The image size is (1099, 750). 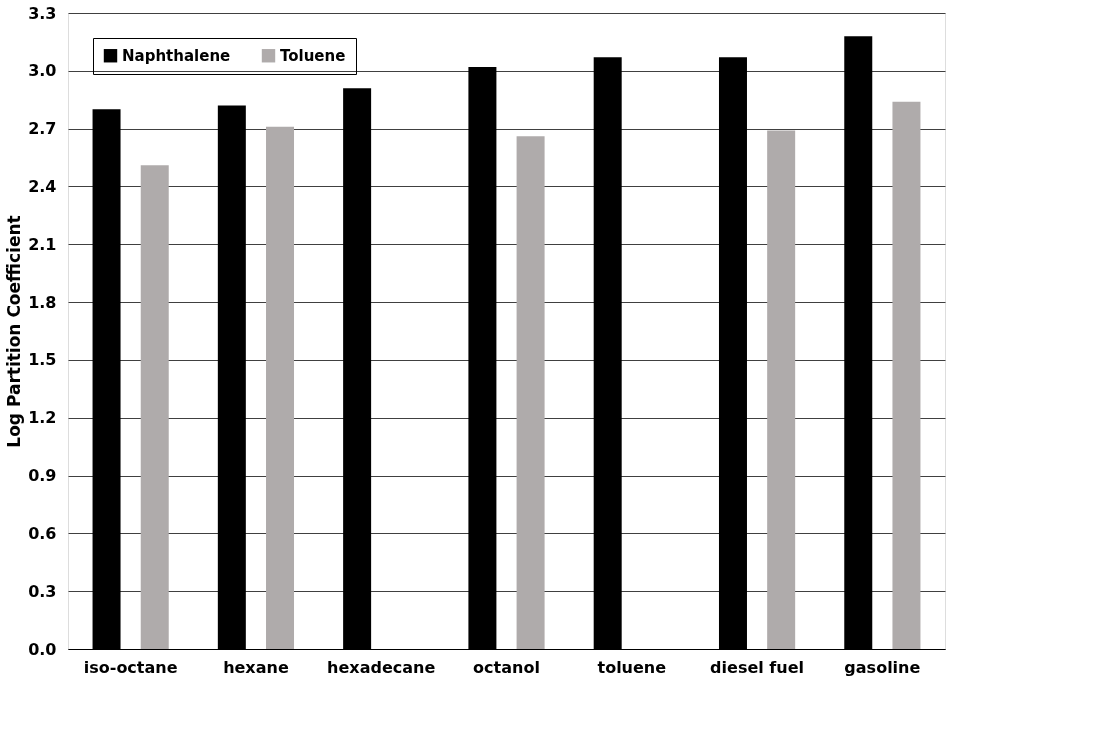 I want to click on legend-label: Naphthalene, so click(x=176, y=55).